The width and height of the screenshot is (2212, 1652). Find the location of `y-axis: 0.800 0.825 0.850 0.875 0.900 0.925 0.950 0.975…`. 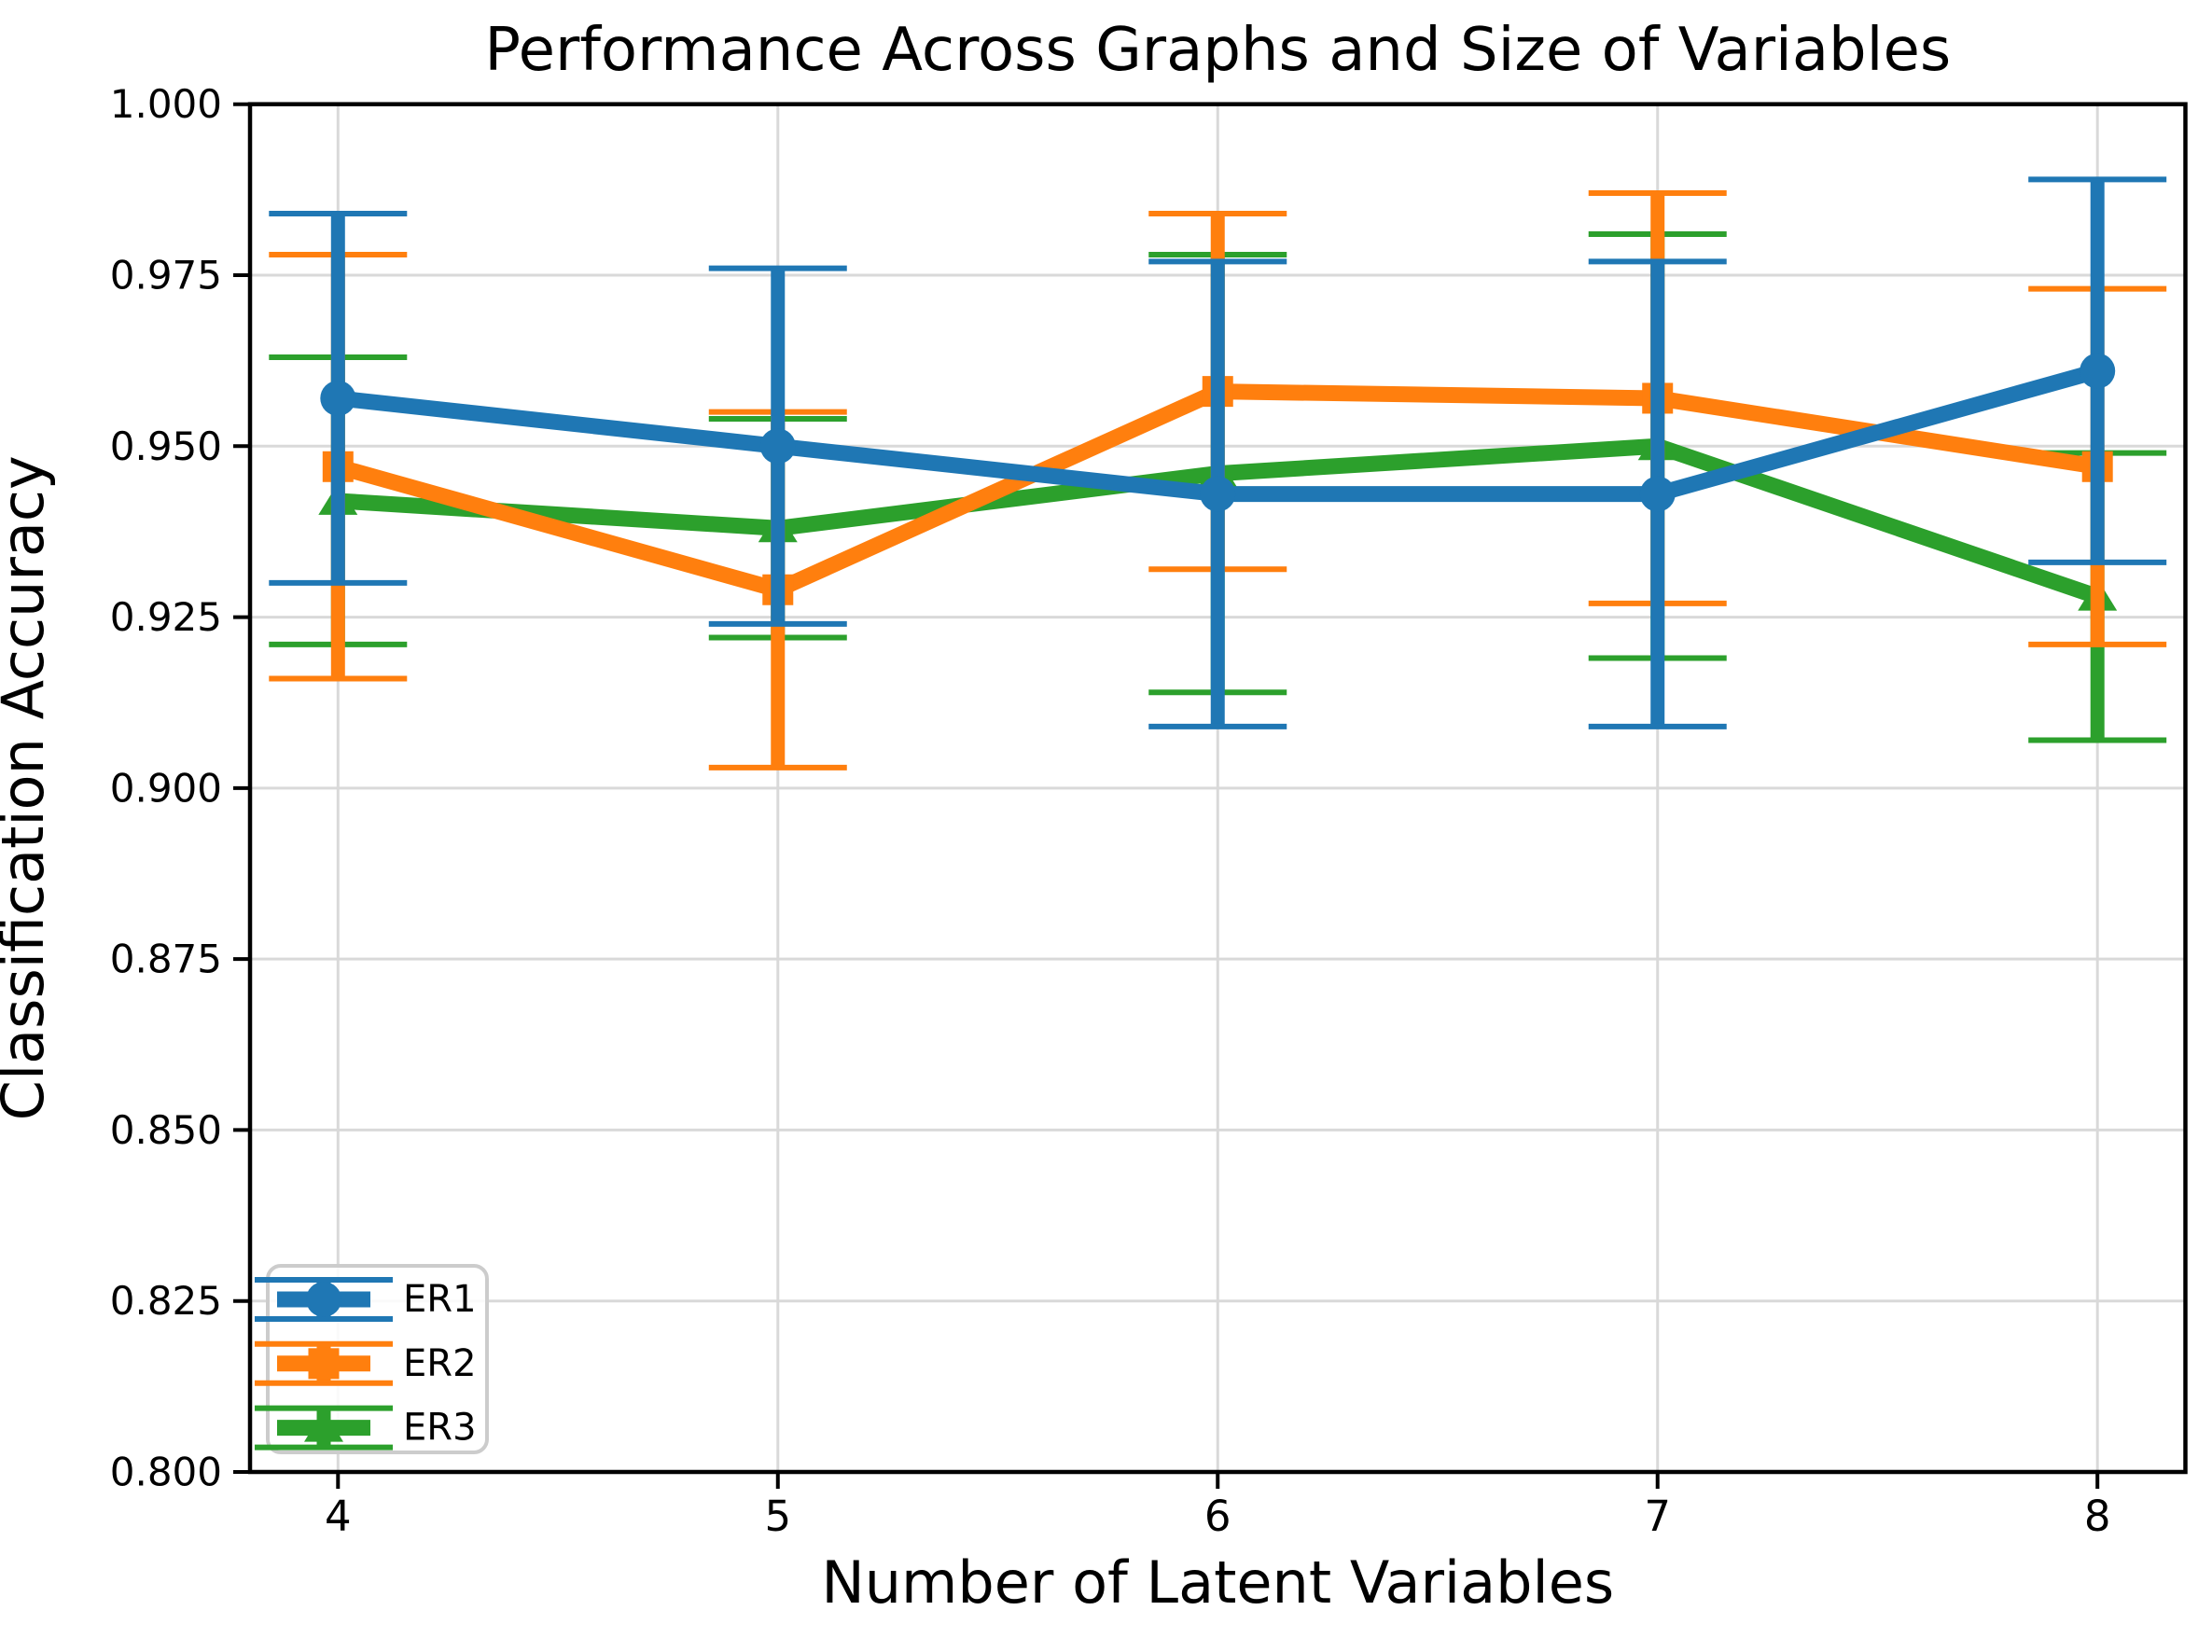

y-axis: 0.800 0.825 0.850 0.875 0.900 0.925 0.950 0.975… is located at coordinates (180, 788).